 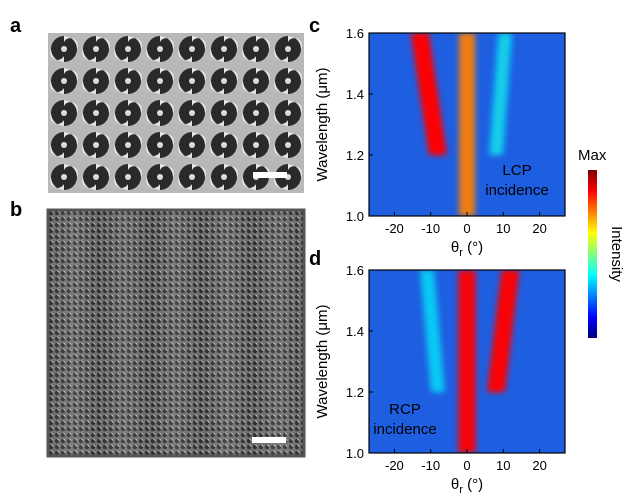 What do you see at coordinates (355, 331) in the screenshot?
I see `chart-data-1-ytick-label-2: 1.4` at bounding box center [355, 331].